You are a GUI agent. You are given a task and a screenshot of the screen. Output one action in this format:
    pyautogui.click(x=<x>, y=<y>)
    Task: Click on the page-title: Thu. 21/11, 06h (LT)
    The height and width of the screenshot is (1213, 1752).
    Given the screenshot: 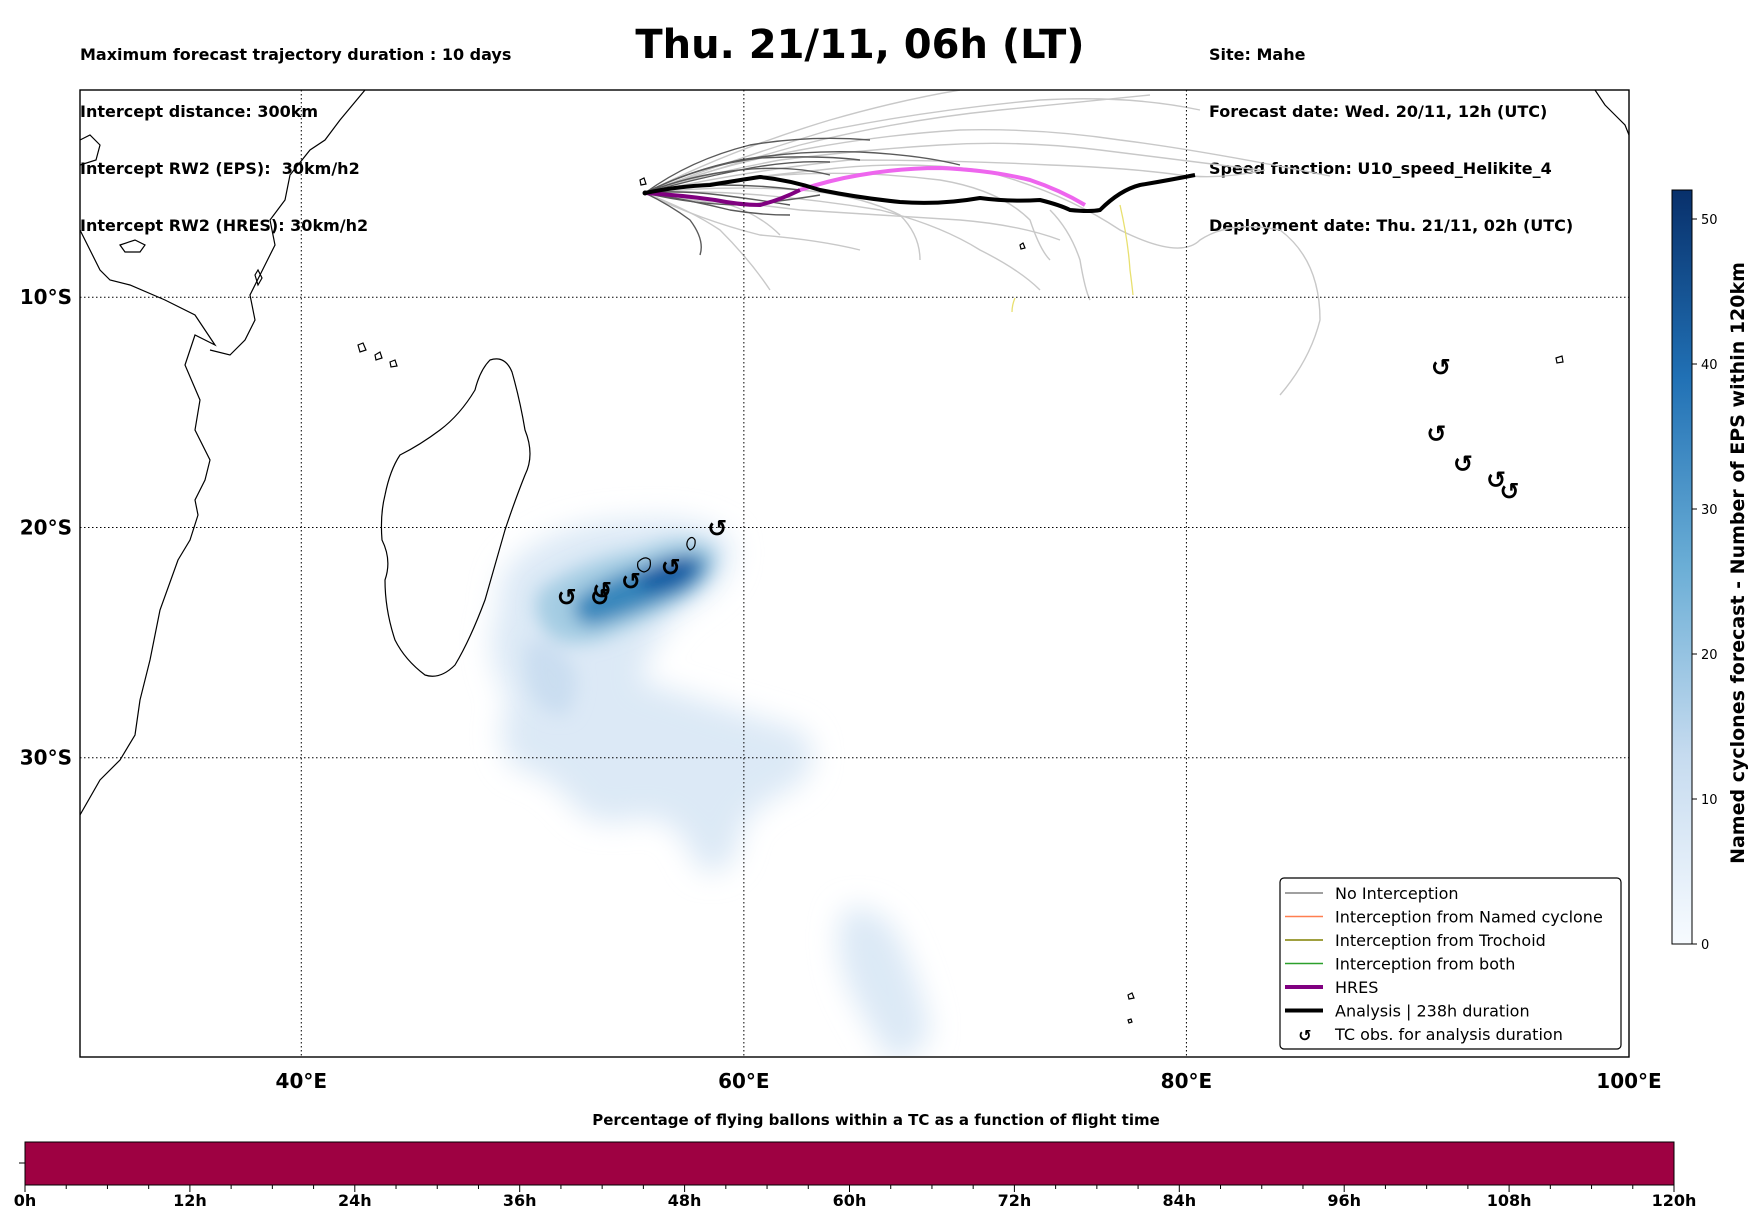 What is the action you would take?
    pyautogui.click(x=860, y=45)
    